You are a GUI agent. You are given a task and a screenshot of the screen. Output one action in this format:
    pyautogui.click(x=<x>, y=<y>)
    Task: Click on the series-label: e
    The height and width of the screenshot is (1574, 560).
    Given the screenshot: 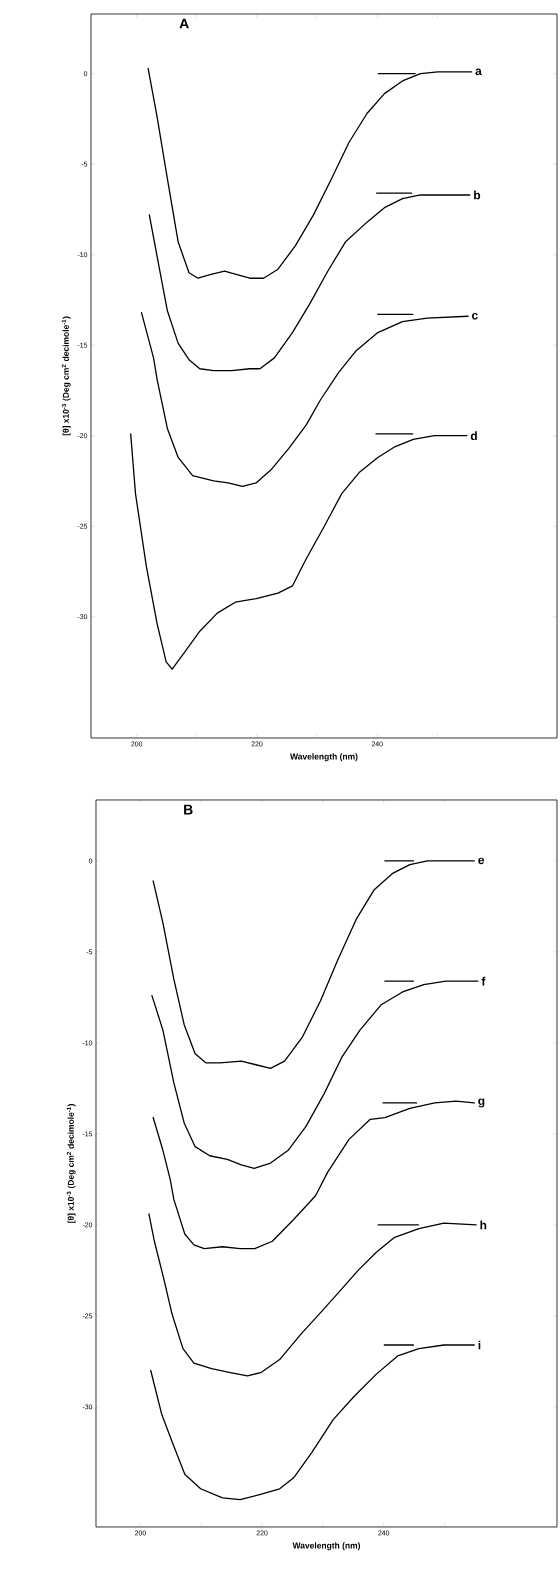 What is the action you would take?
    pyautogui.click(x=481, y=861)
    